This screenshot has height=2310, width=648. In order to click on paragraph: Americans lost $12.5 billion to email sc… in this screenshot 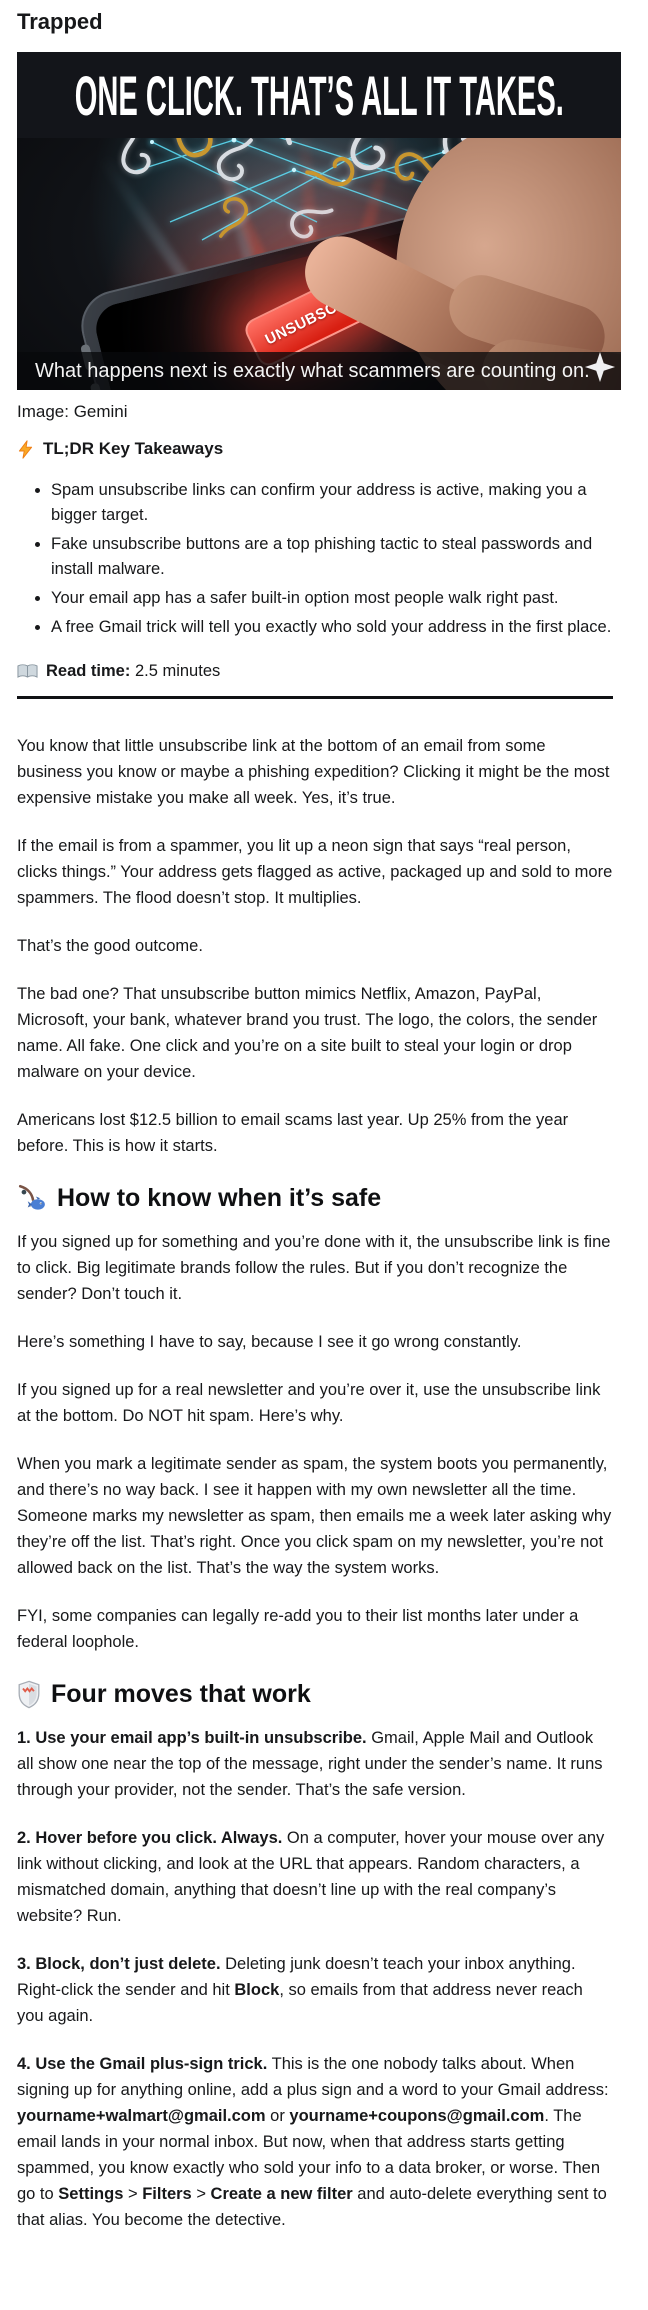, I will do `click(293, 1133)`.